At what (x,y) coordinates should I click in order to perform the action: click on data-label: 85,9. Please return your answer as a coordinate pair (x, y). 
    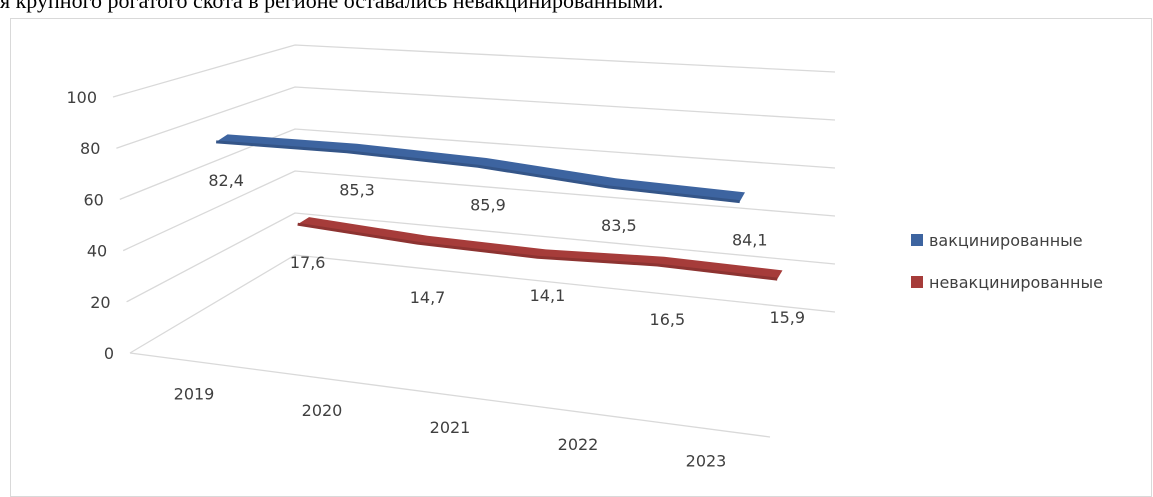
    Looking at the image, I should click on (488, 204).